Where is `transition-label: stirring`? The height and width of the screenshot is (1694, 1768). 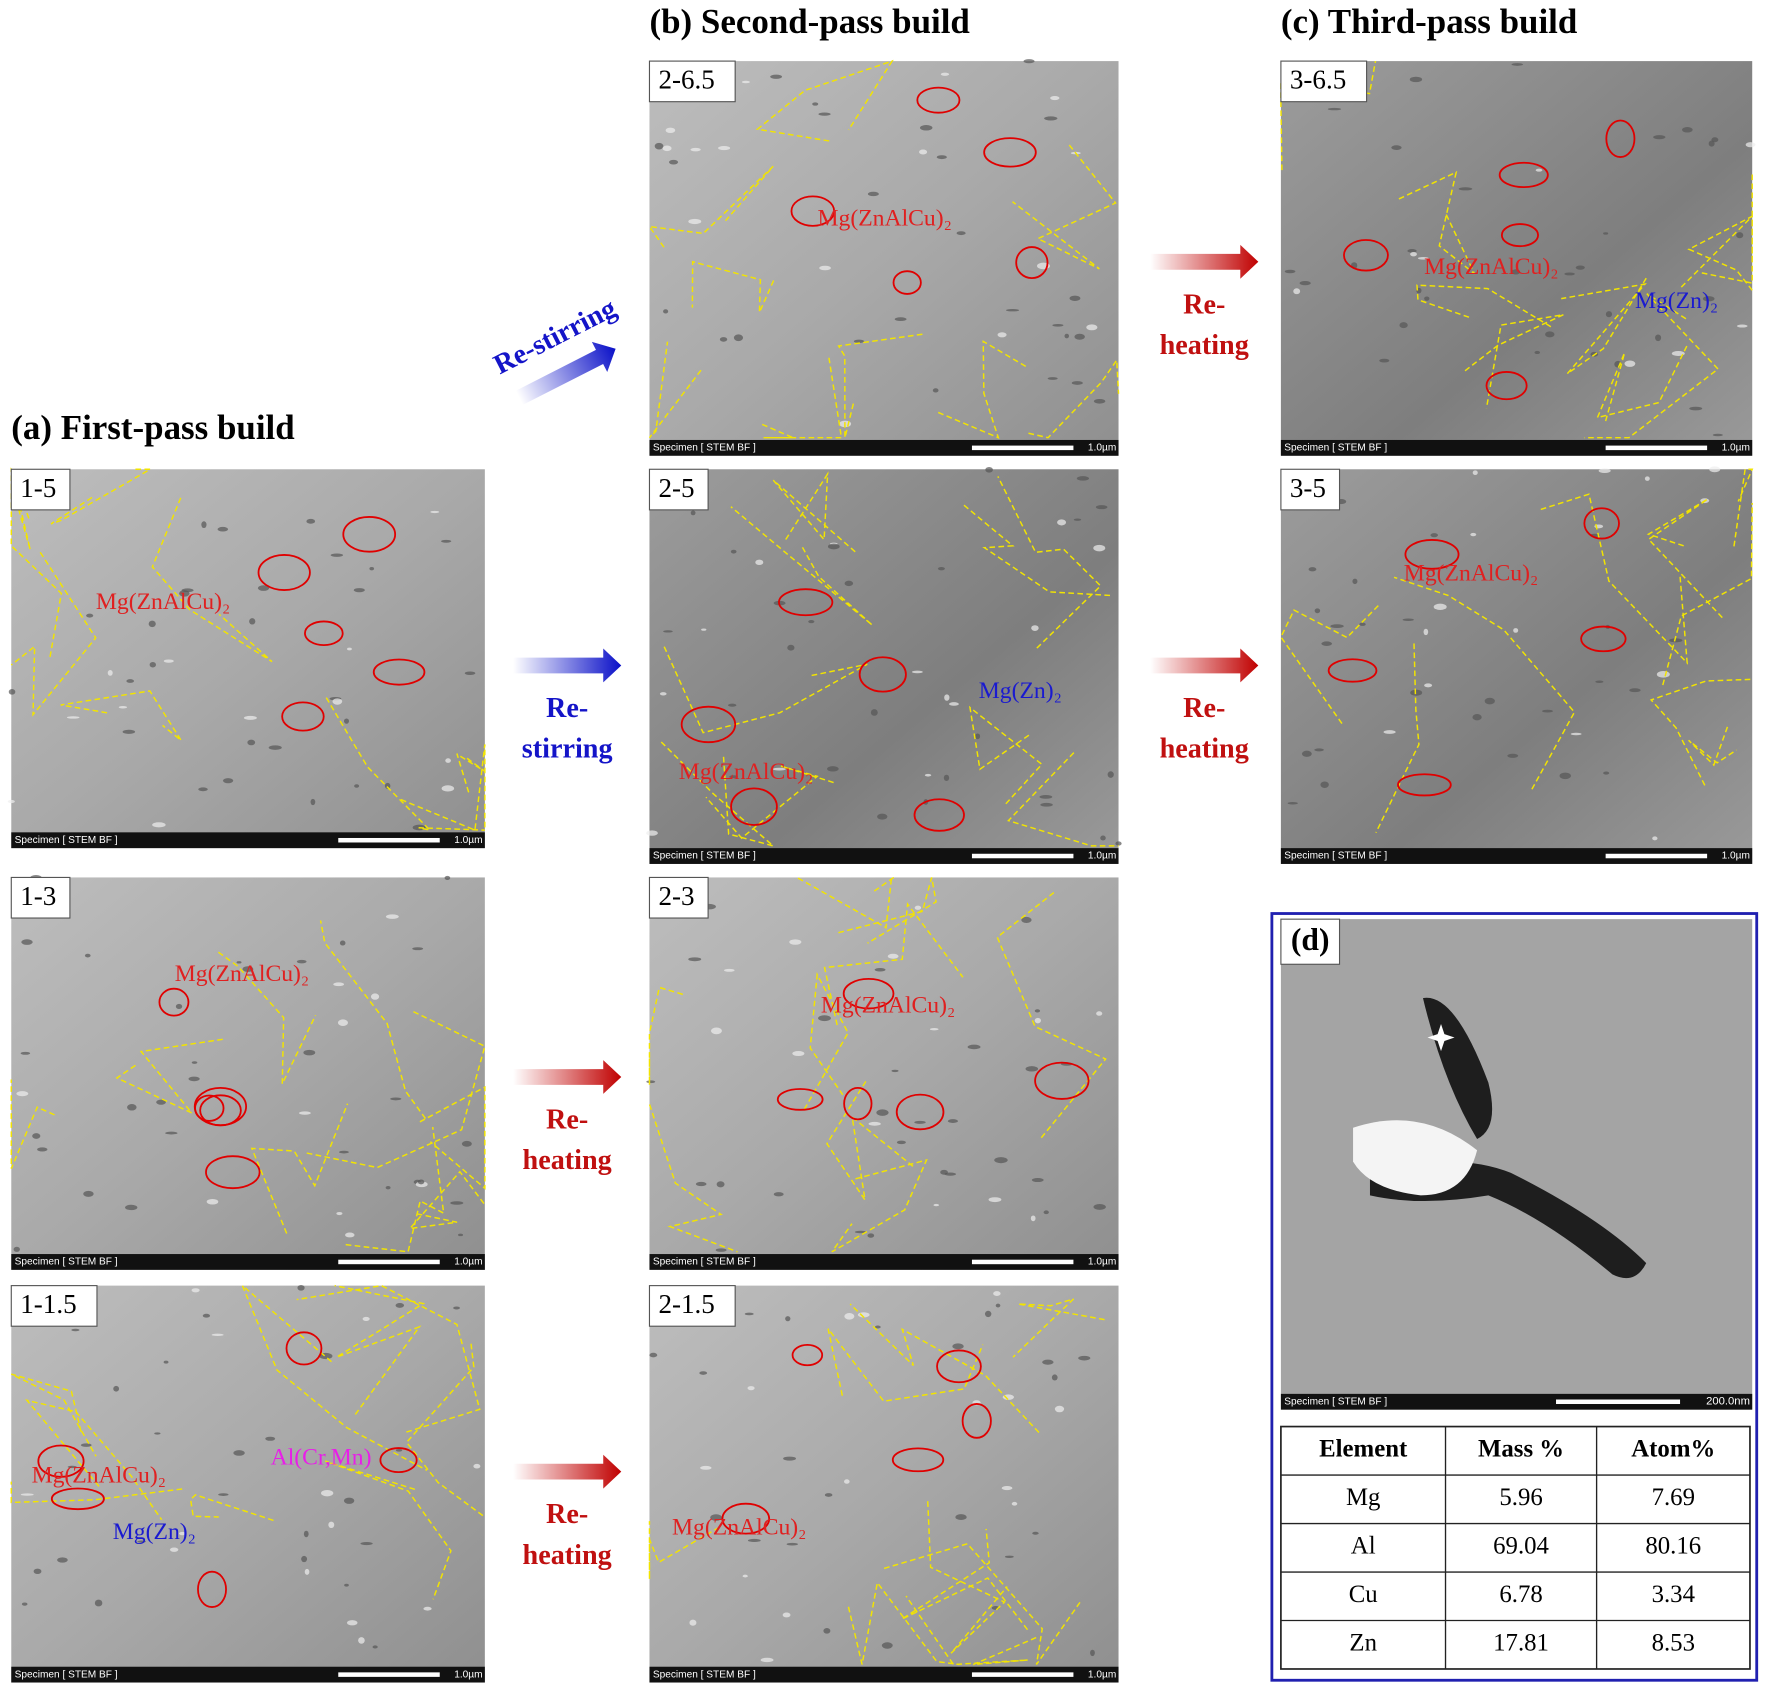 transition-label: stirring is located at coordinates (567, 749).